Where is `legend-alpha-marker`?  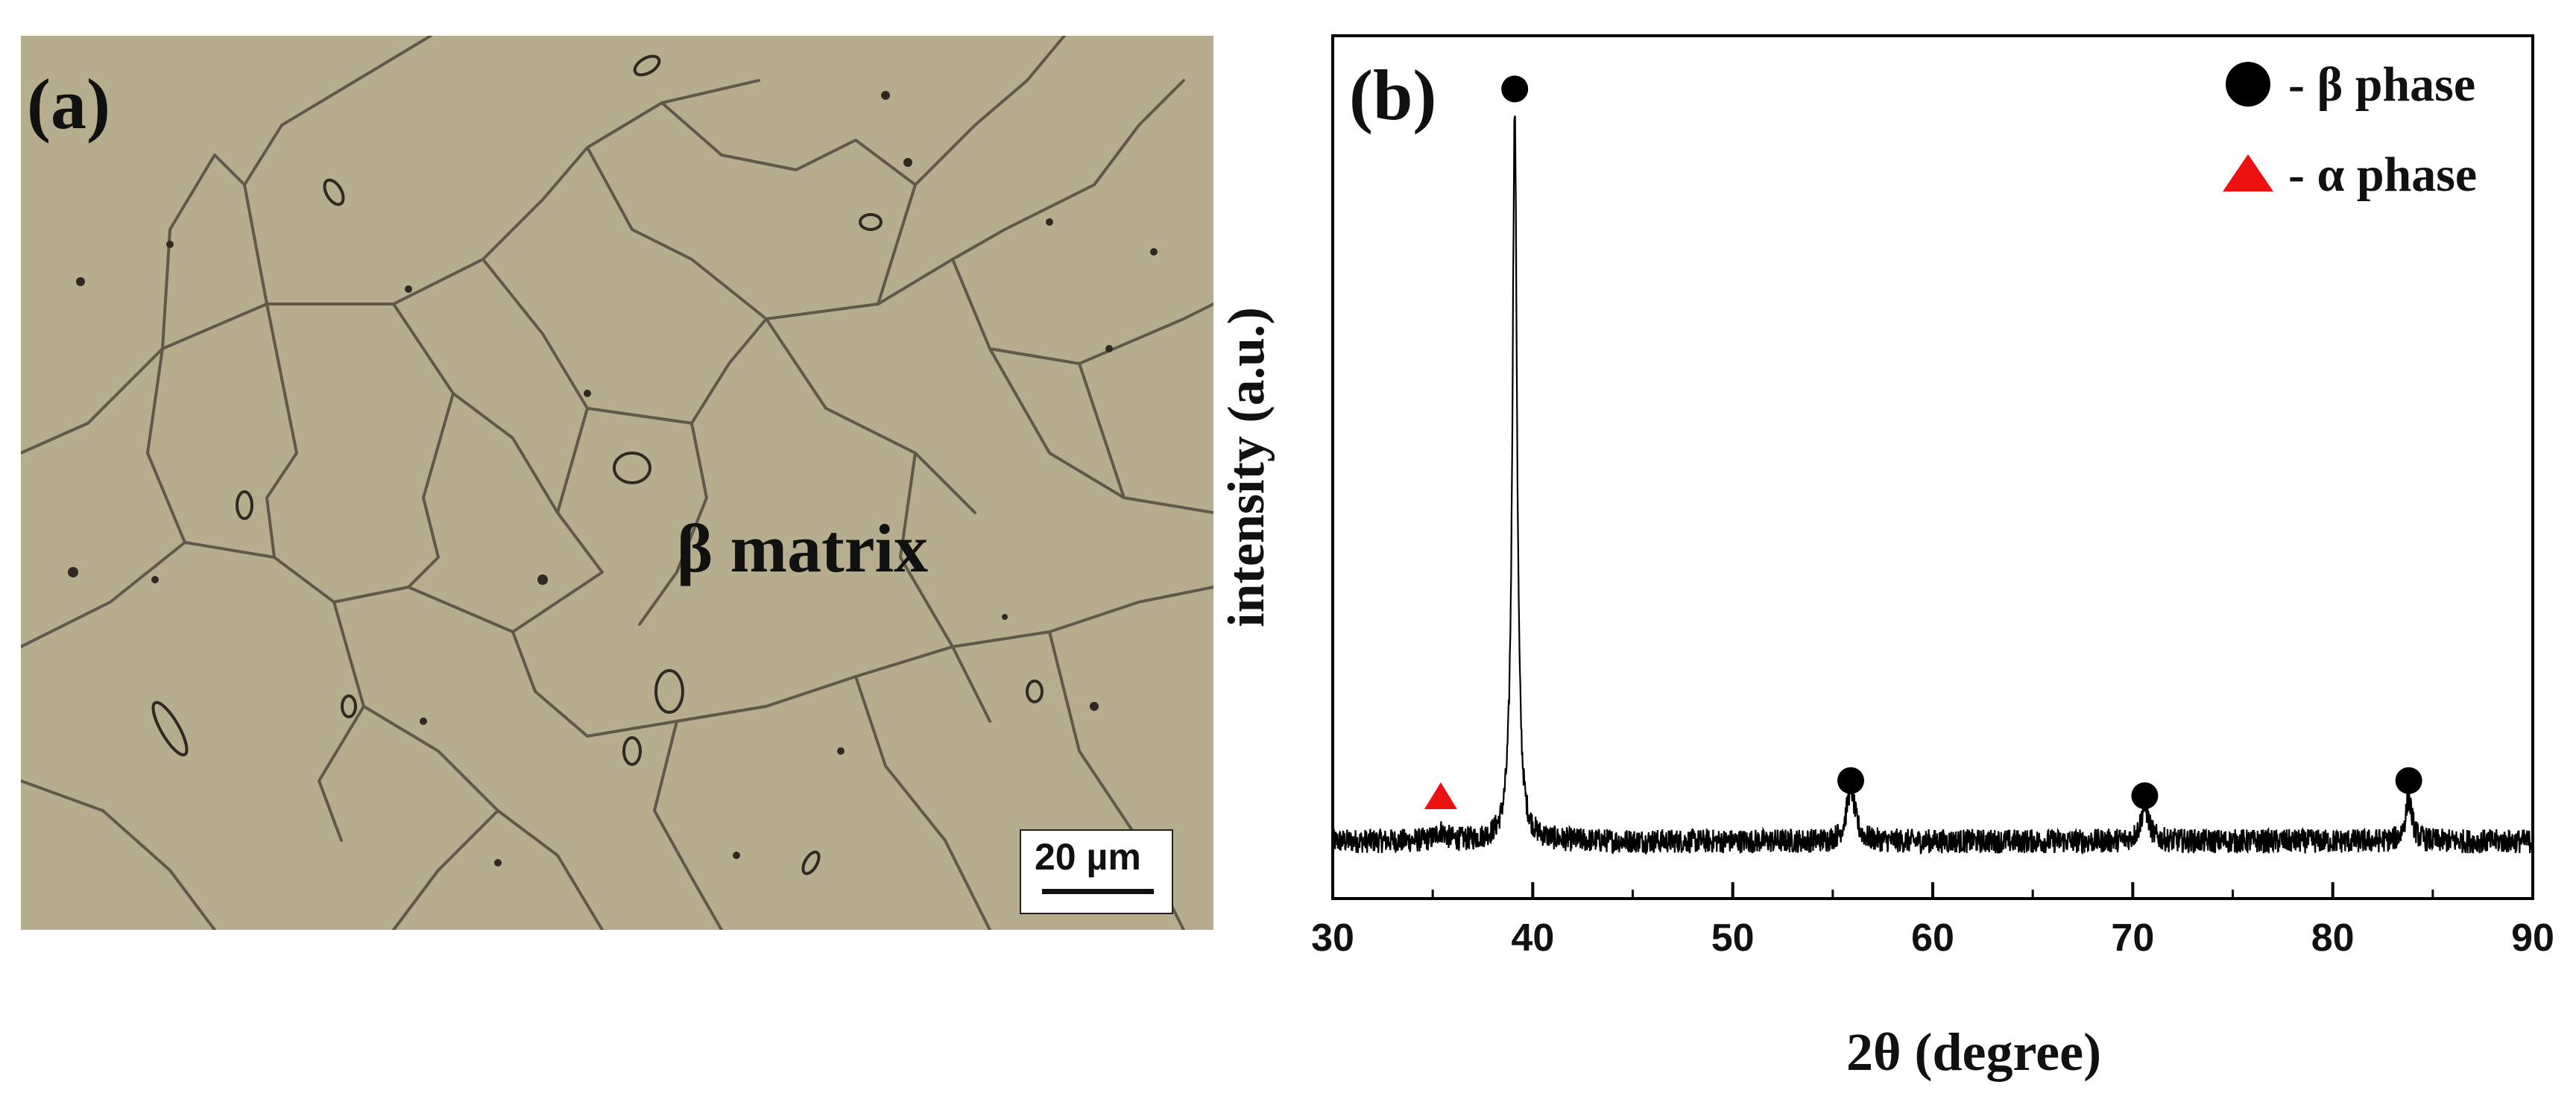
legend-alpha-marker is located at coordinates (2248, 172).